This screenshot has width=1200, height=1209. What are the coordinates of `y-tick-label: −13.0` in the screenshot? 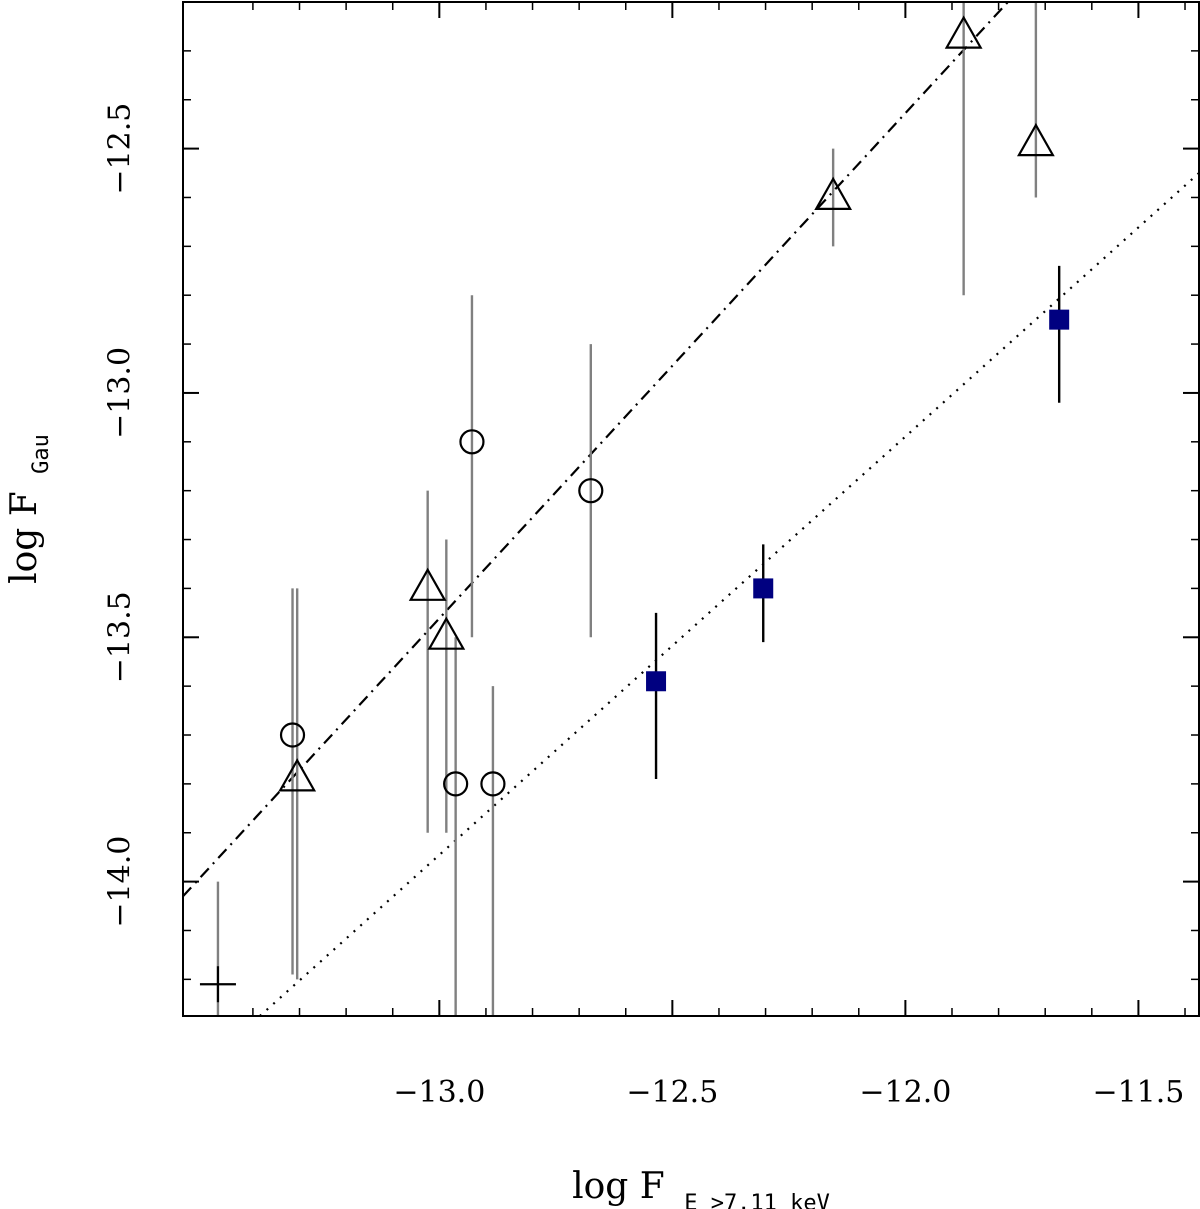 It's located at (120, 393).